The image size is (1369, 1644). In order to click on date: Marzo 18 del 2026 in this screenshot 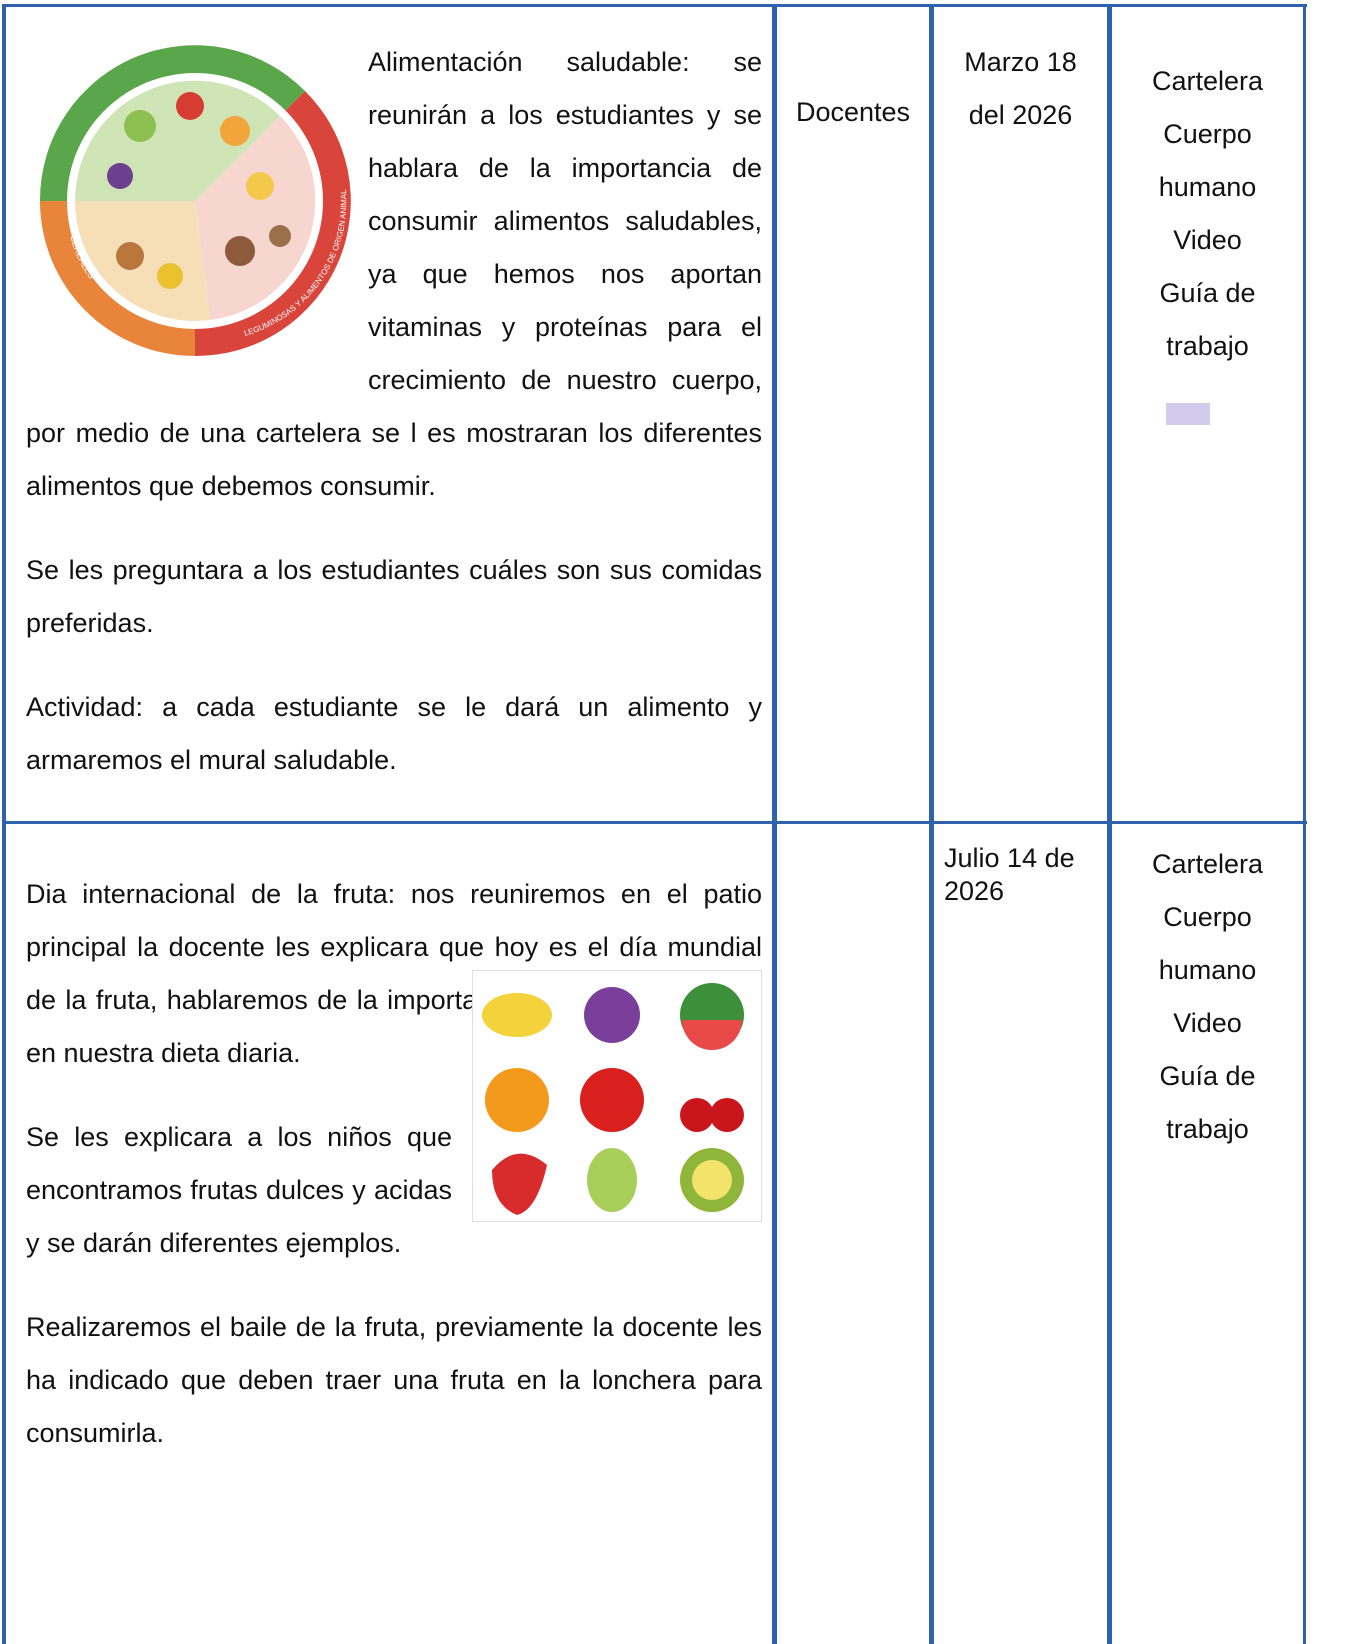, I will do `click(1020, 88)`.